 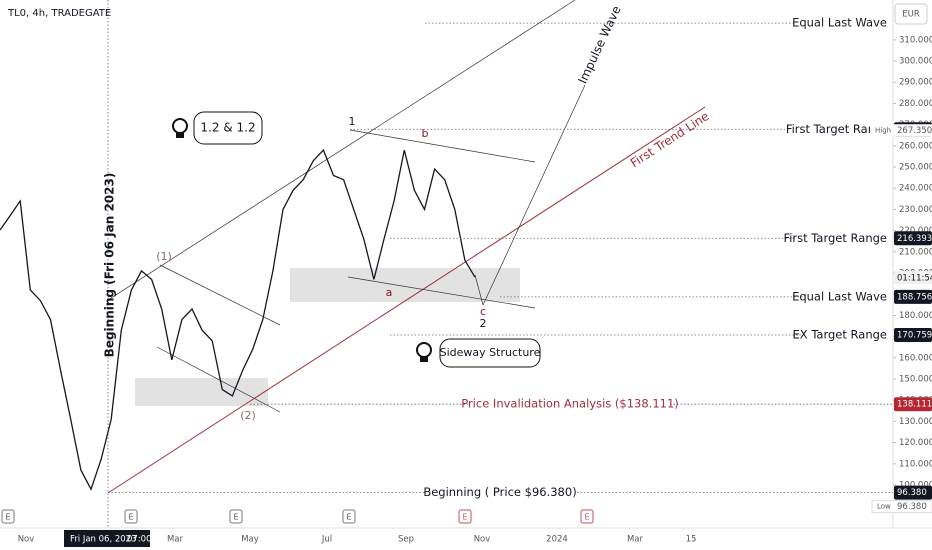 I want to click on y-tick-label: 300.000, so click(x=915, y=62).